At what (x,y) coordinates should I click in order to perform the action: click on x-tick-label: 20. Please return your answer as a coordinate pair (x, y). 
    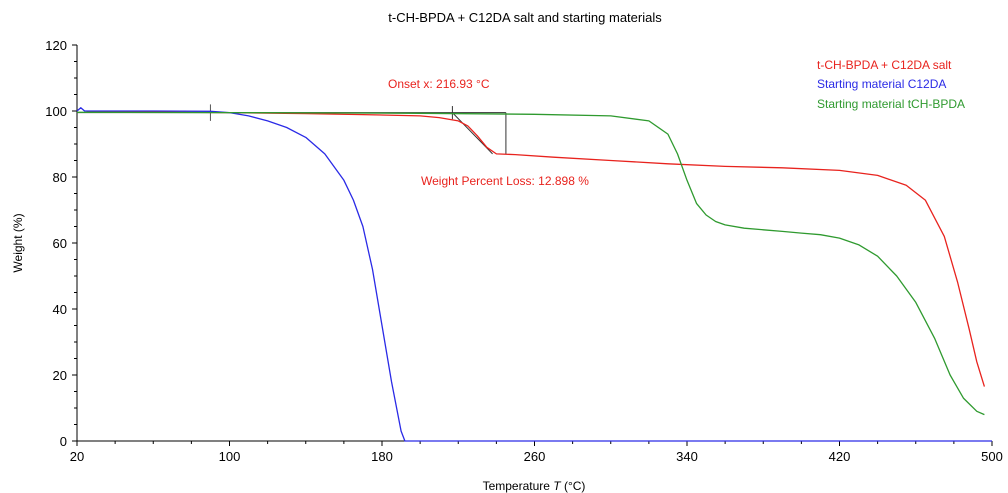
    Looking at the image, I should click on (77, 456).